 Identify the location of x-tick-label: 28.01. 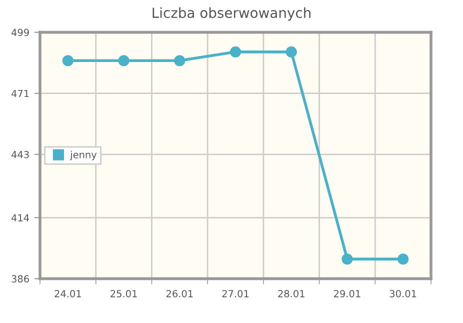
(291, 294).